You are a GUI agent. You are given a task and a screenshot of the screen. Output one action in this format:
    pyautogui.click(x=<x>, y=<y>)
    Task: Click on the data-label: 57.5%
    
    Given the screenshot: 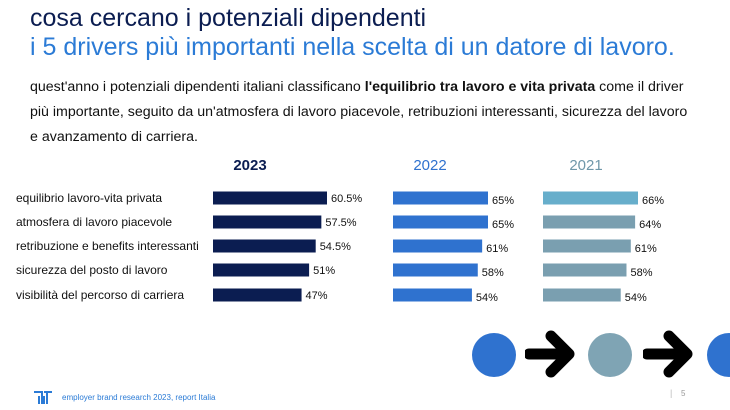 What is the action you would take?
    pyautogui.click(x=340, y=223)
    